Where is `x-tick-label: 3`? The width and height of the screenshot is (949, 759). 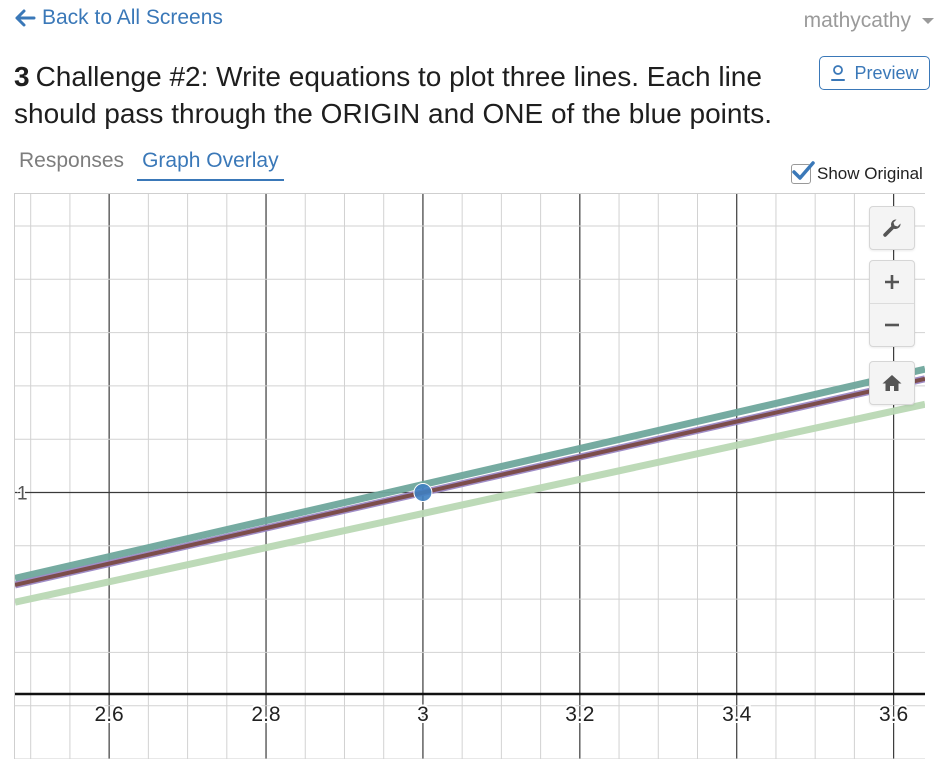 x-tick-label: 3 is located at coordinates (423, 714).